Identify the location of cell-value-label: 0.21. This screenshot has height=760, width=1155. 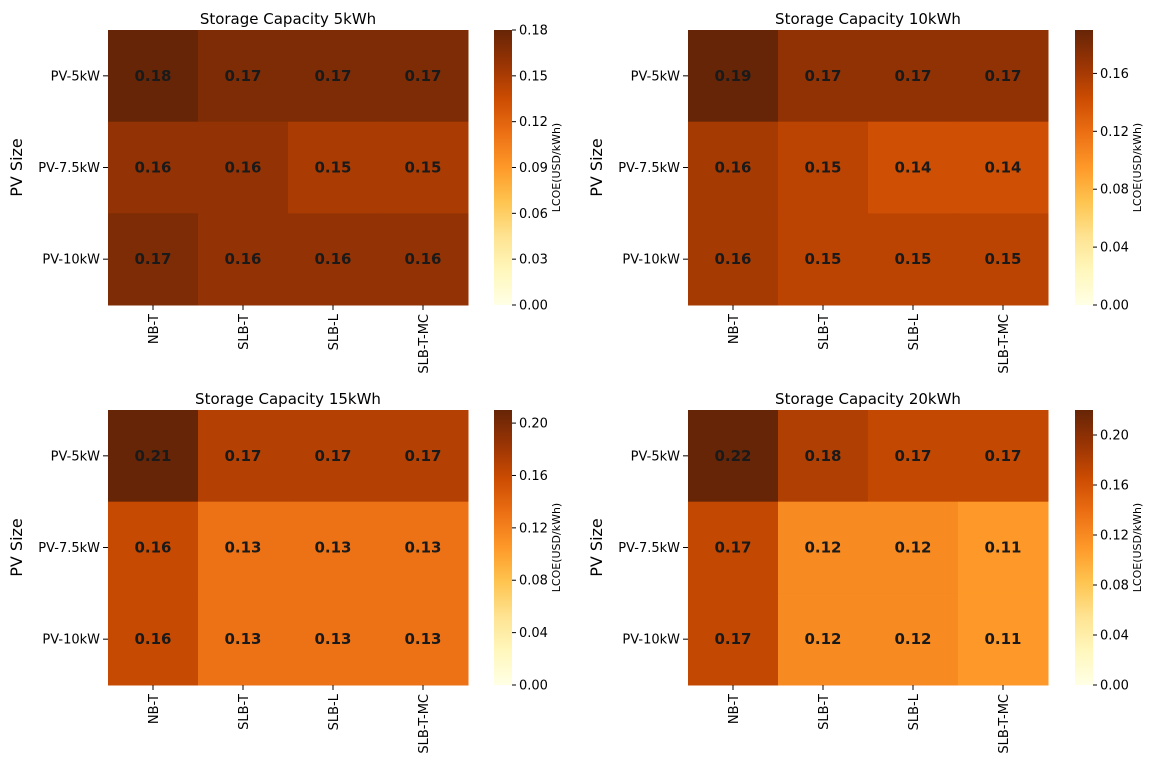
(152, 456).